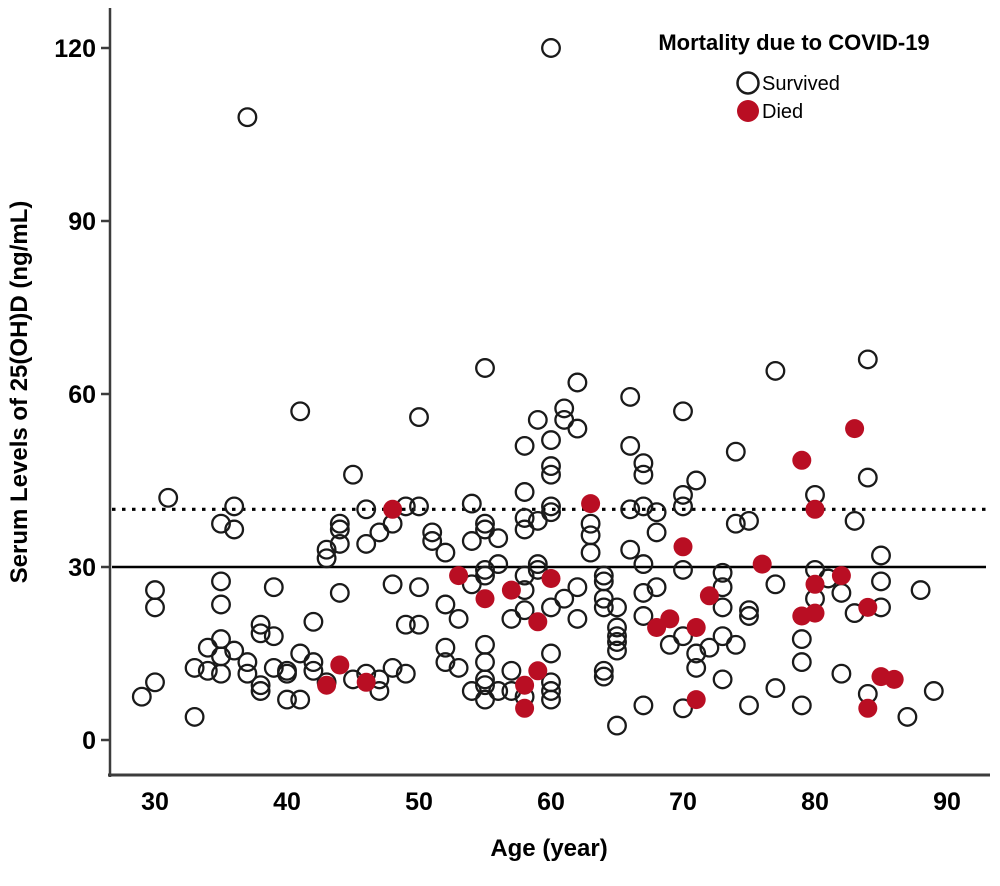  What do you see at coordinates (683, 802) in the screenshot?
I see `x-tick-label: 70` at bounding box center [683, 802].